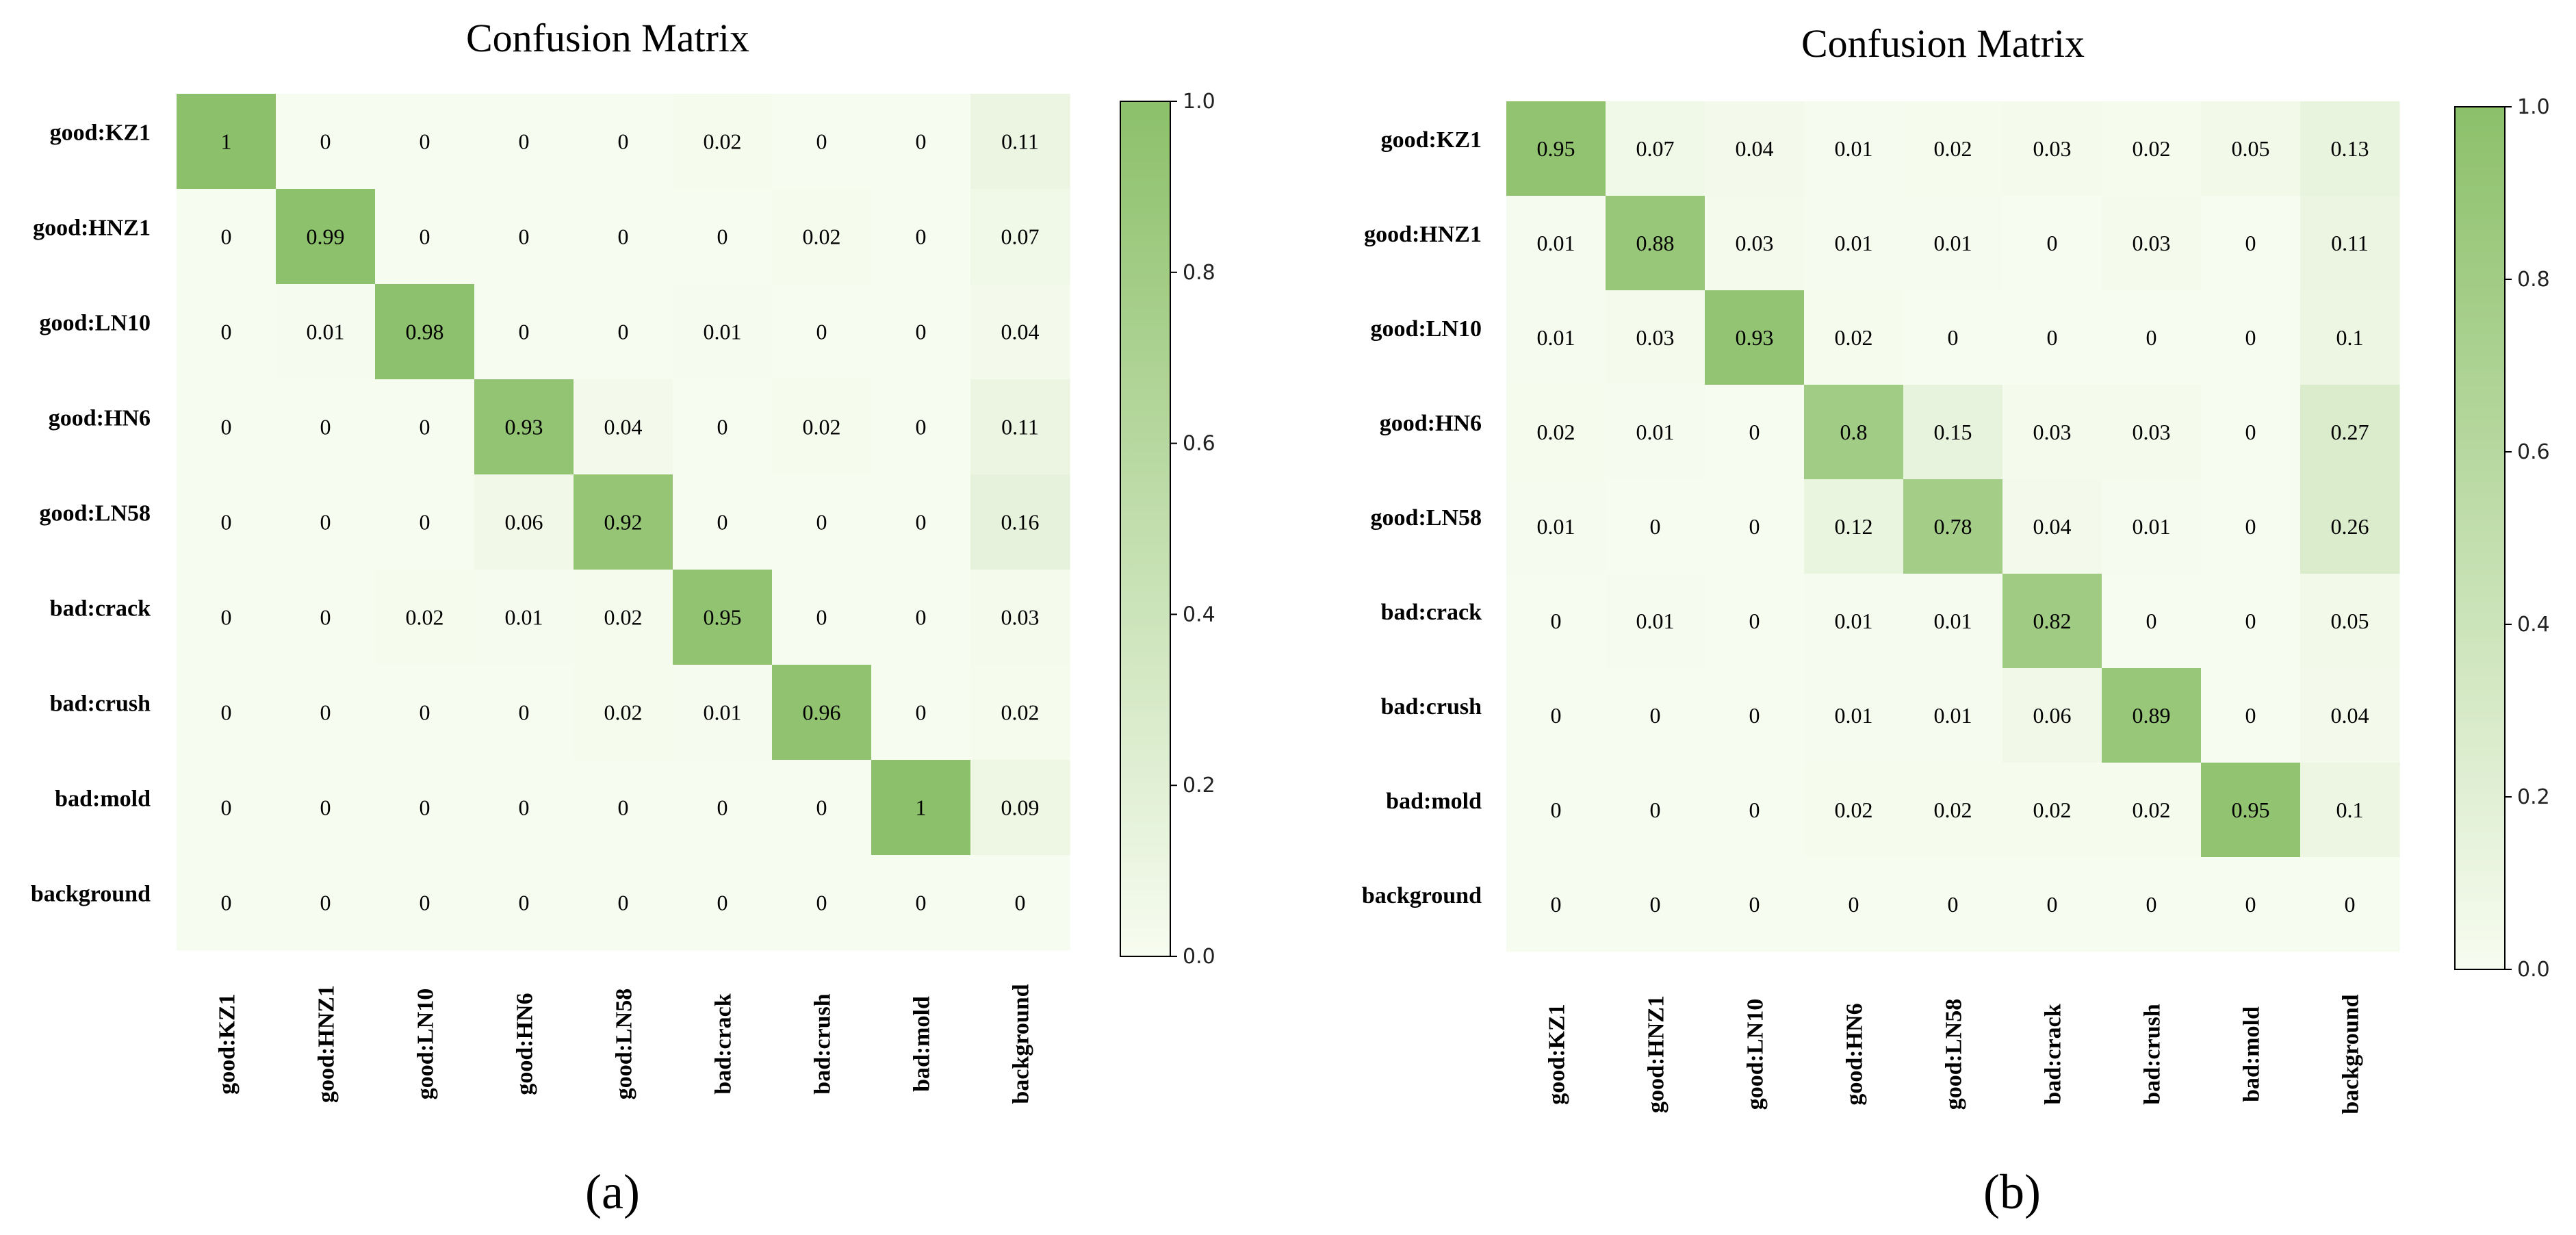  Describe the element at coordinates (1431, 707) in the screenshot. I see `row-tick-label: bad:crush` at that location.